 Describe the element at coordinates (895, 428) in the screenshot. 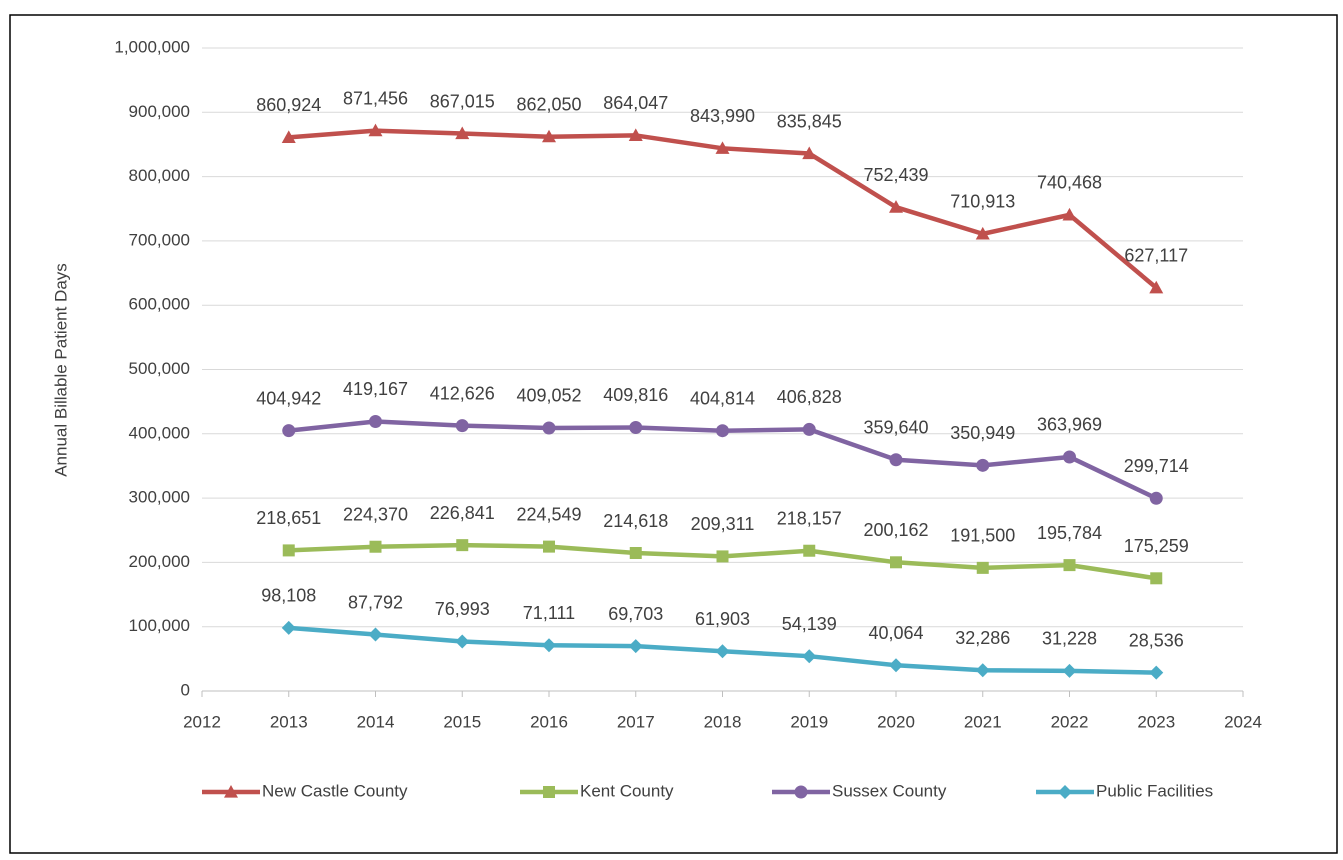

I see `data-label: 359,640` at that location.